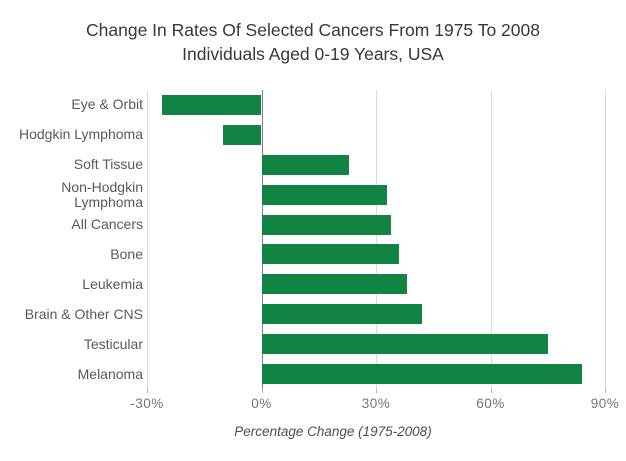 The width and height of the screenshot is (626, 461). I want to click on category-label-eye-orbit: Eye & Orbit, so click(107, 104).